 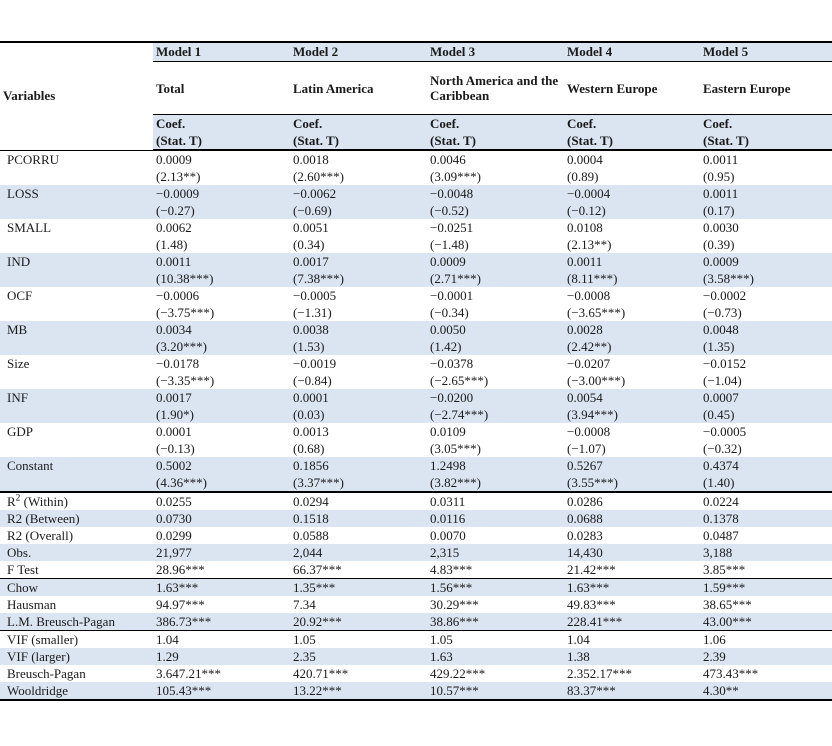 I want to click on variable-label: MB, so click(x=17, y=329).